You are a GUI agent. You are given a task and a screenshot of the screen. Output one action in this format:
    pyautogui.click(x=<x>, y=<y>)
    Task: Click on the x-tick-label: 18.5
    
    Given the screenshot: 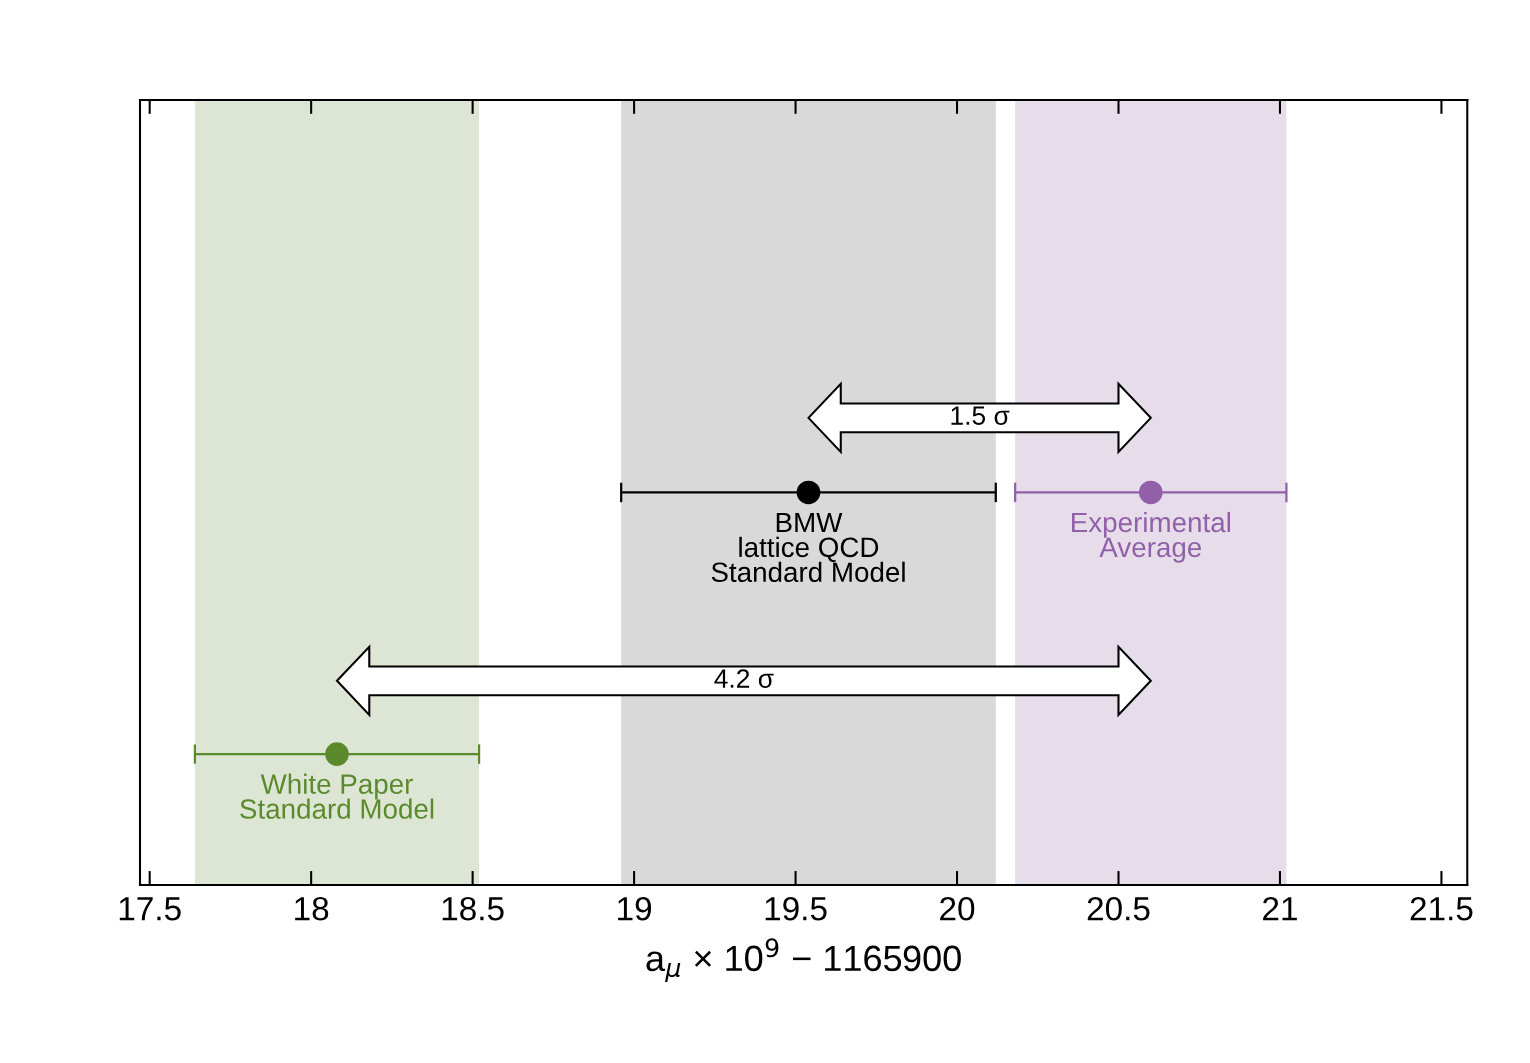 What is the action you would take?
    pyautogui.click(x=473, y=908)
    